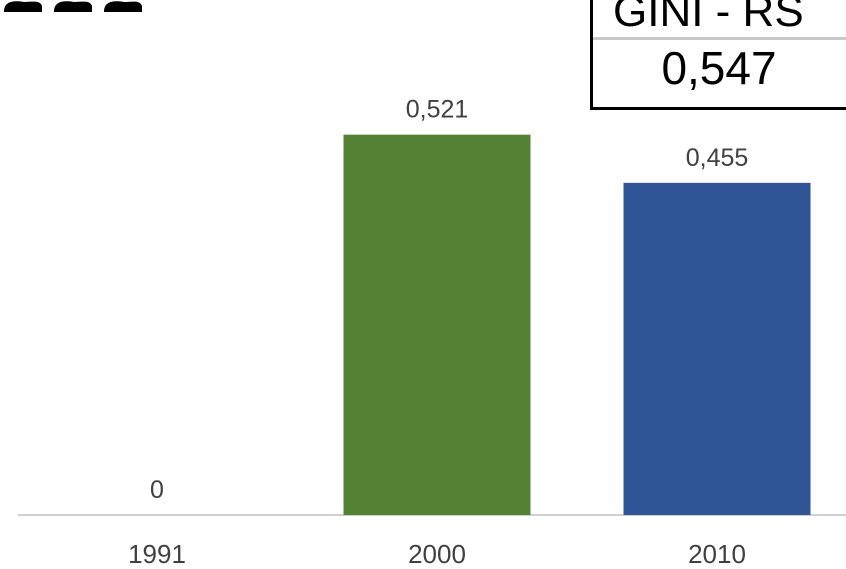  I want to click on gini-divider, so click(719, 38).